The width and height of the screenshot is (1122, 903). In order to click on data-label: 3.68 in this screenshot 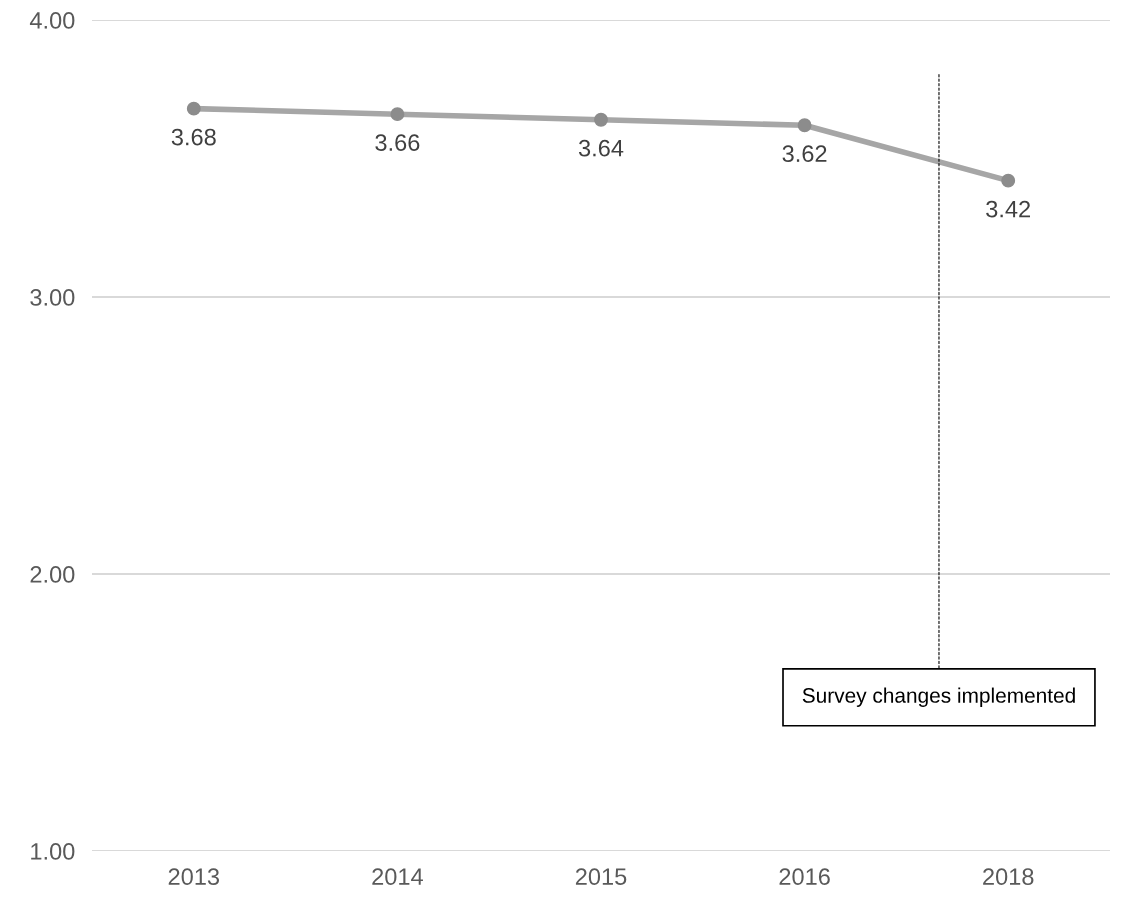, I will do `click(193, 137)`.